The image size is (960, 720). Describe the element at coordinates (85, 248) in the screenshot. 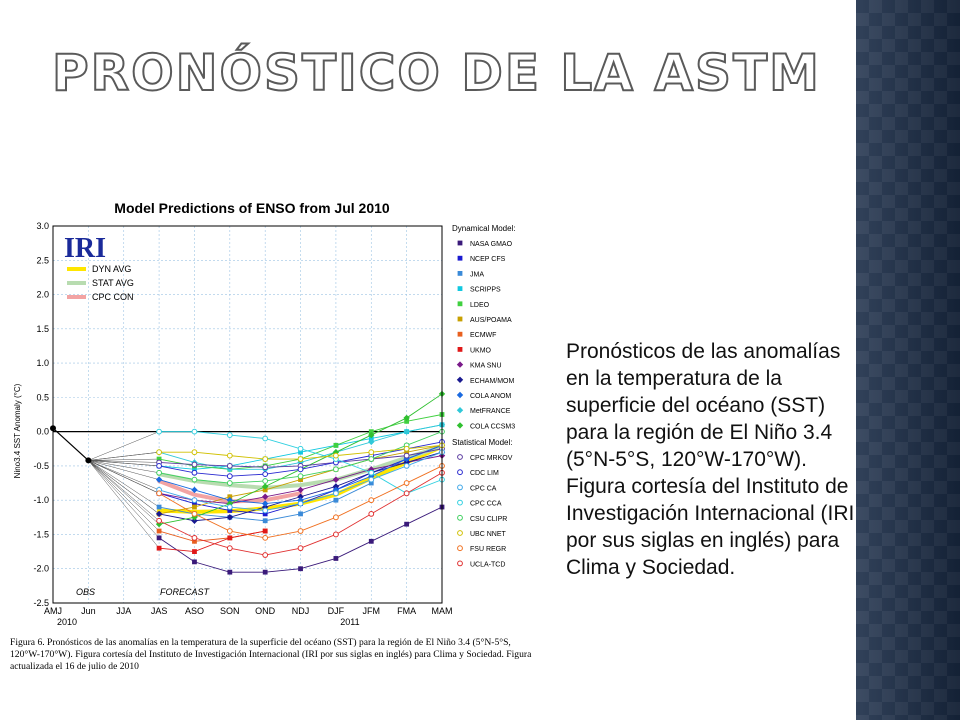

I see `iri-logo: IRI` at that location.